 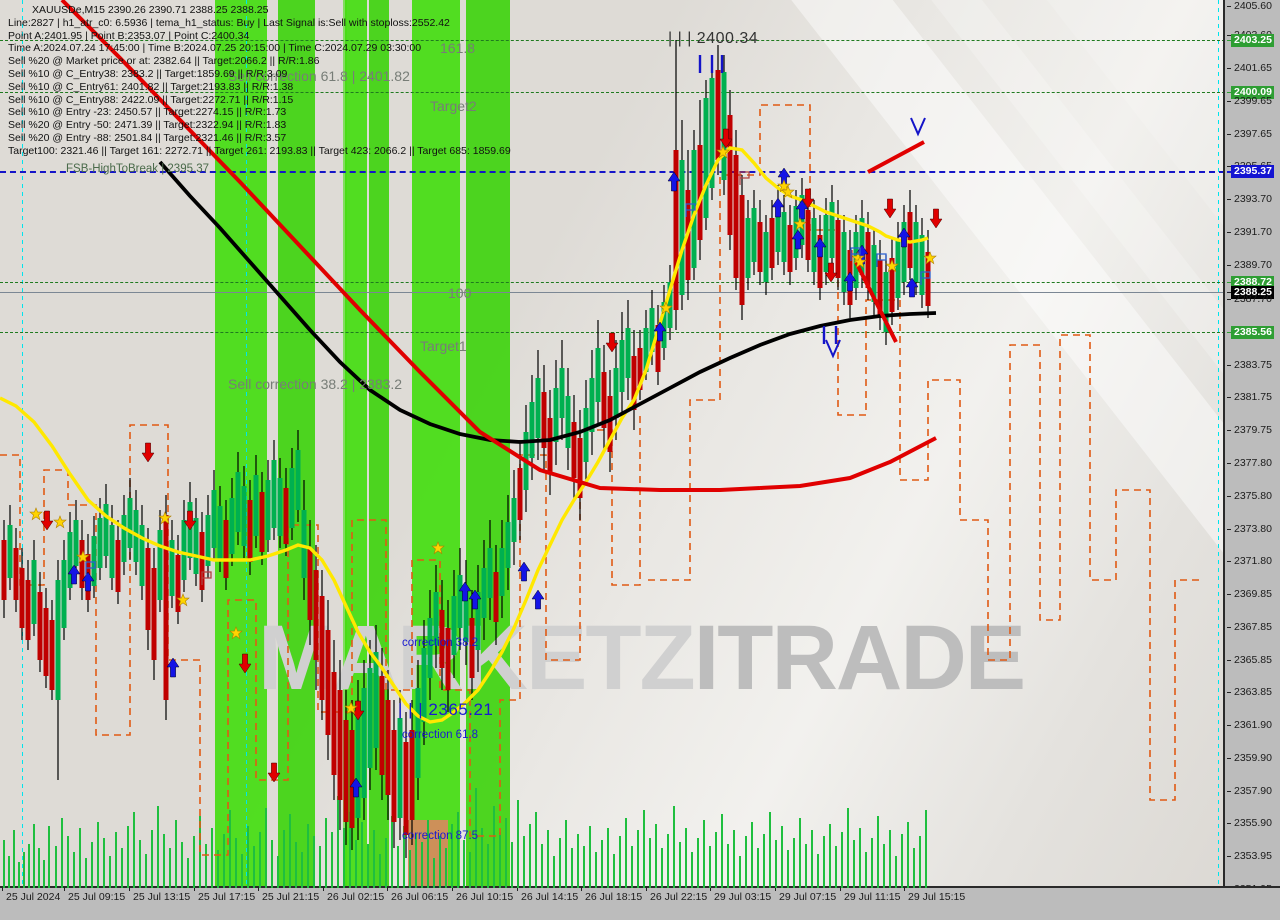 I want to click on v-marker, so click(x=875, y=238).